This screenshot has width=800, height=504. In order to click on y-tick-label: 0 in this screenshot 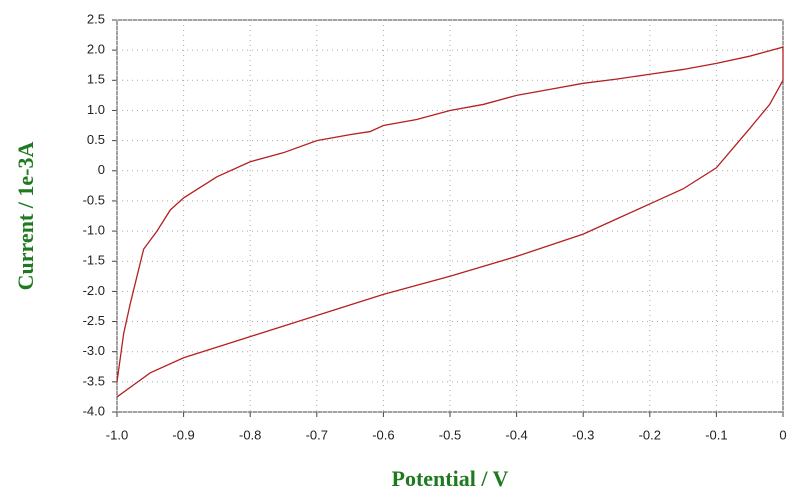, I will do `click(101, 169)`.